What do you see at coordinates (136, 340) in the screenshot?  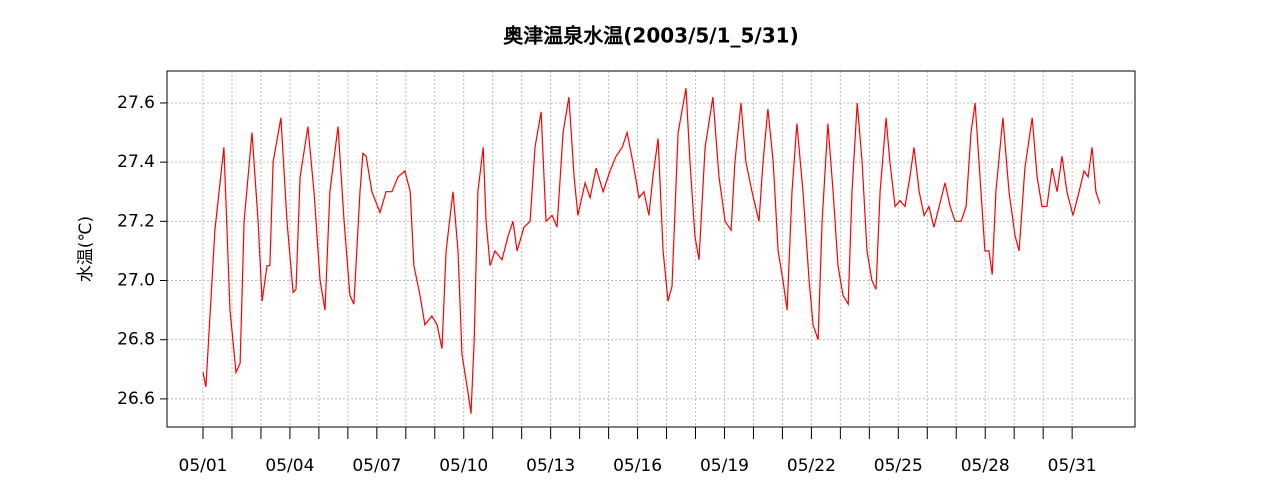 I see `y-tick-label: 26.8` at bounding box center [136, 340].